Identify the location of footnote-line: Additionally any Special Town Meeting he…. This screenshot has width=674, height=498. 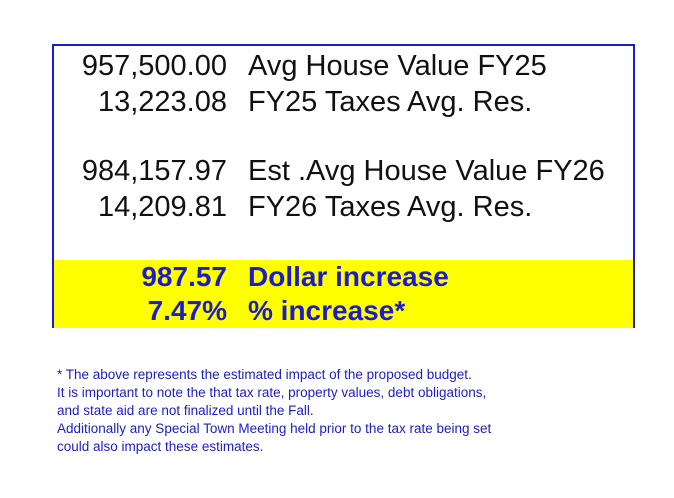
(274, 428).